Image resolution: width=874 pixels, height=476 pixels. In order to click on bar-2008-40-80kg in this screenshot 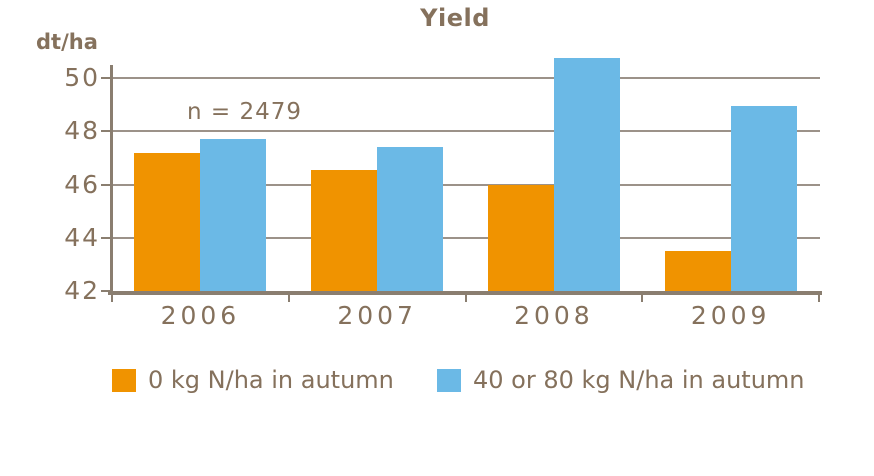, I will do `click(586, 174)`.